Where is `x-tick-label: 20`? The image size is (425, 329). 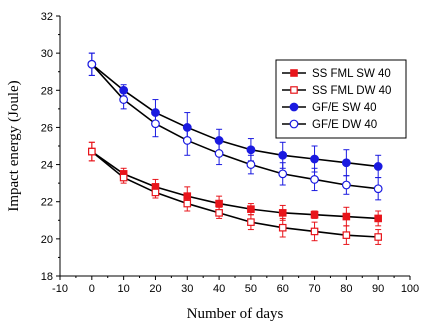
x-tick-label: 20 is located at coordinates (155, 289).